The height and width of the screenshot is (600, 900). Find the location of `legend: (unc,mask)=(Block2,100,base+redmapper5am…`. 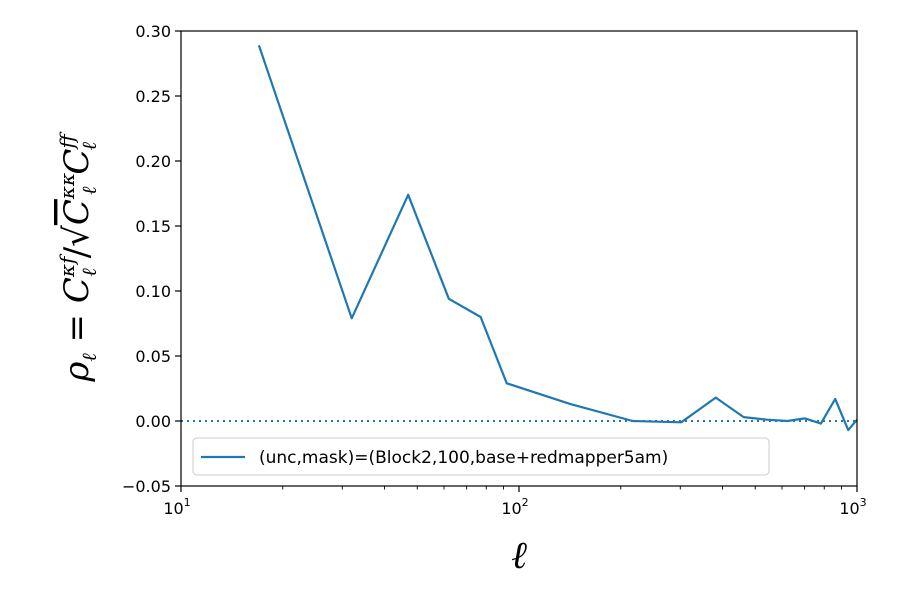

legend: (unc,mask)=(Block2,100,base+redmapper5am… is located at coordinates (481, 456).